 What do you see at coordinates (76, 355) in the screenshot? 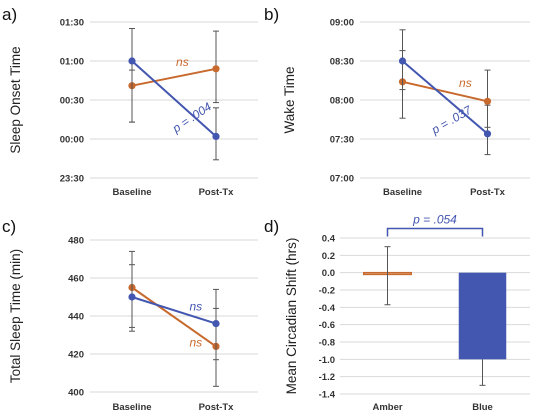
I see `y-tick-label: 420` at bounding box center [76, 355].